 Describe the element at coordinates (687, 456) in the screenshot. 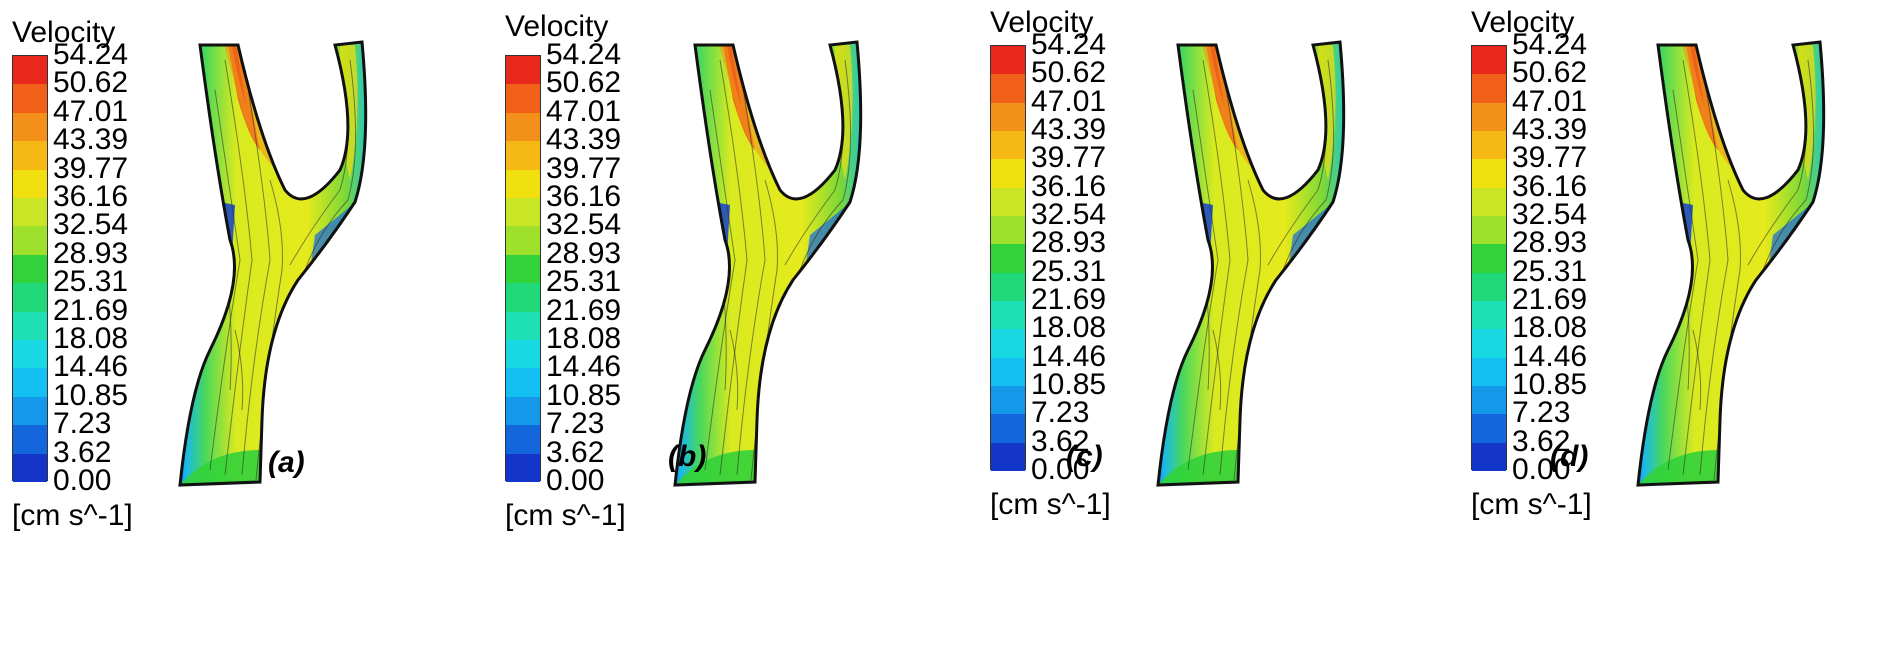

I see `panel-label: (b)` at that location.